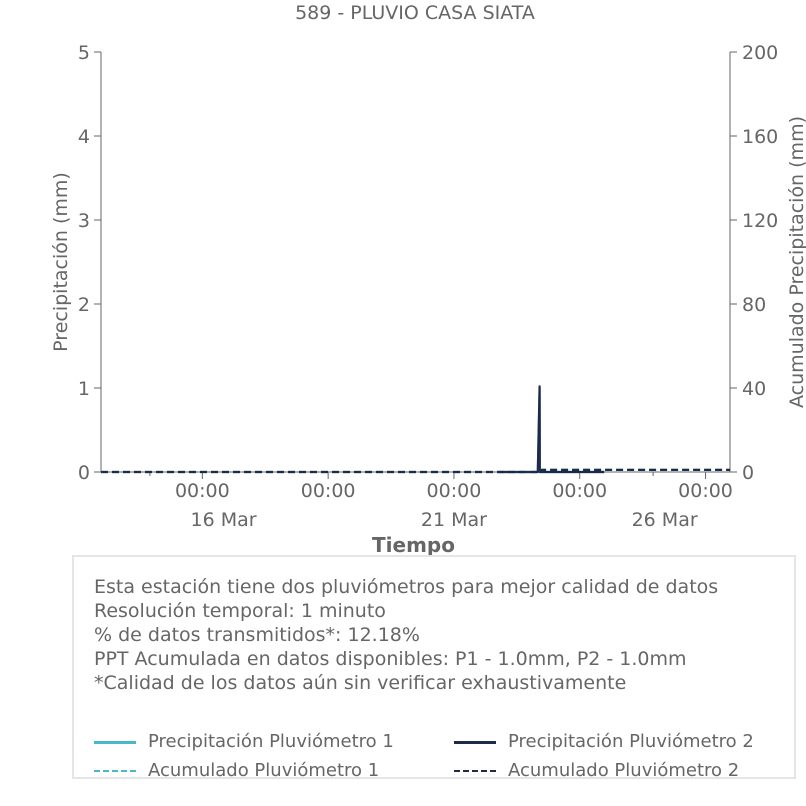  I want to click on y-left-tick-label: 1, so click(84, 389).